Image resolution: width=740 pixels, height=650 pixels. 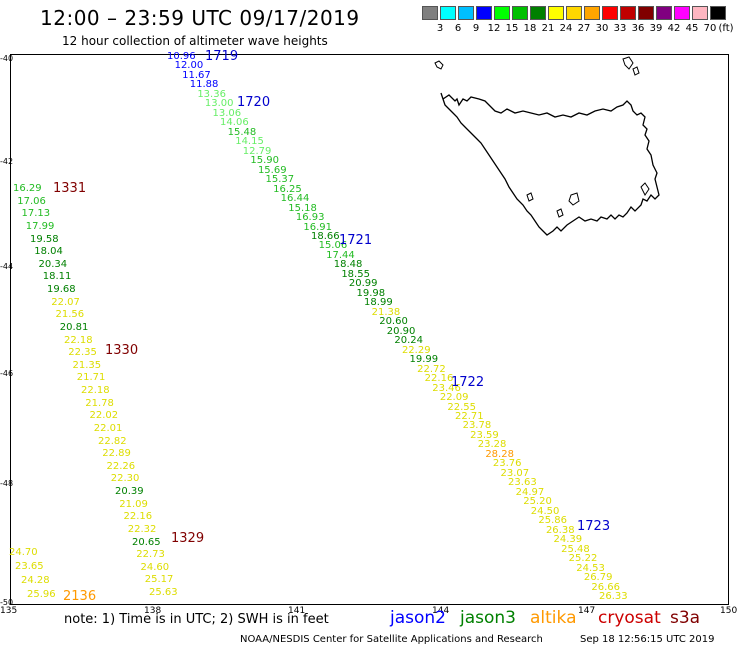 What do you see at coordinates (568, 540) in the screenshot?
I see `wave-height-value: 24.39` at bounding box center [568, 540].